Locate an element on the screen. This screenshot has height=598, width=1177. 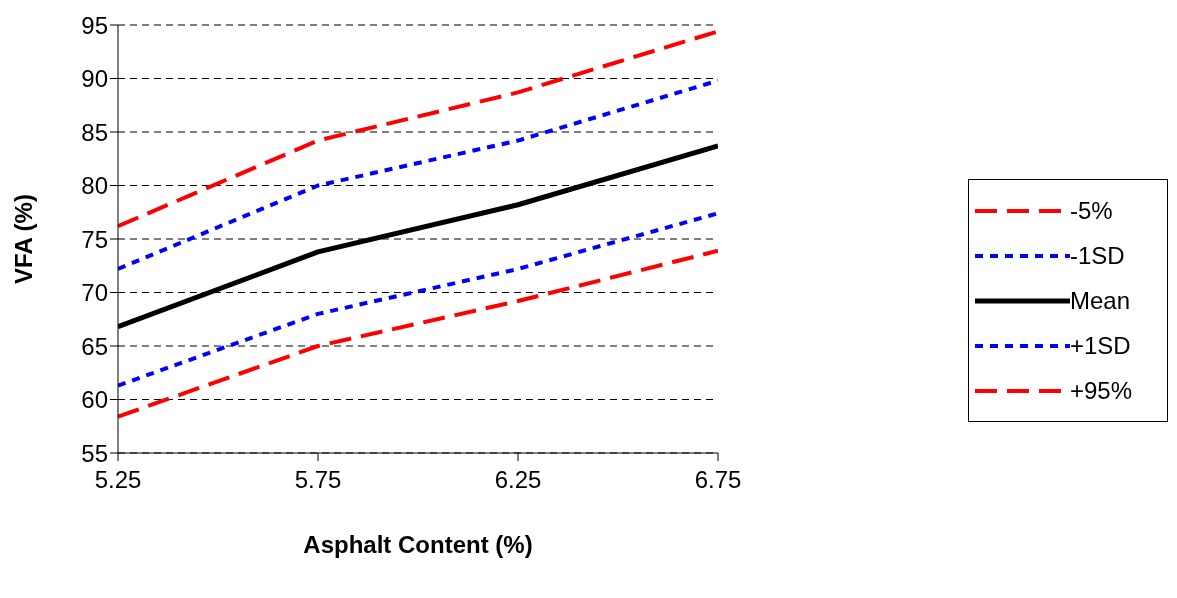
y-tick-label: 85 is located at coordinates (94, 132).